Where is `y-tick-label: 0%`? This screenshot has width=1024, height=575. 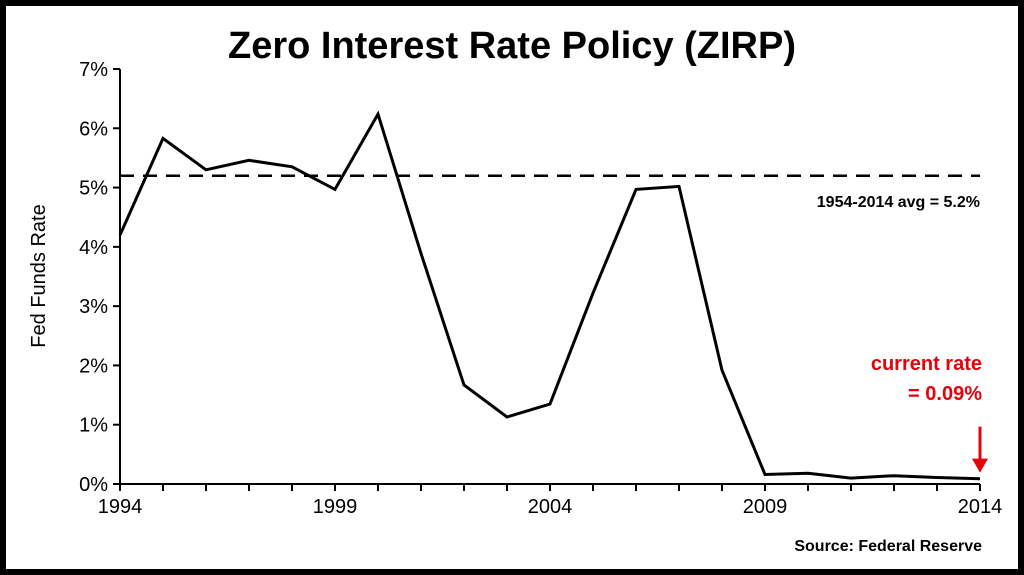 y-tick-label: 0% is located at coordinates (93, 485).